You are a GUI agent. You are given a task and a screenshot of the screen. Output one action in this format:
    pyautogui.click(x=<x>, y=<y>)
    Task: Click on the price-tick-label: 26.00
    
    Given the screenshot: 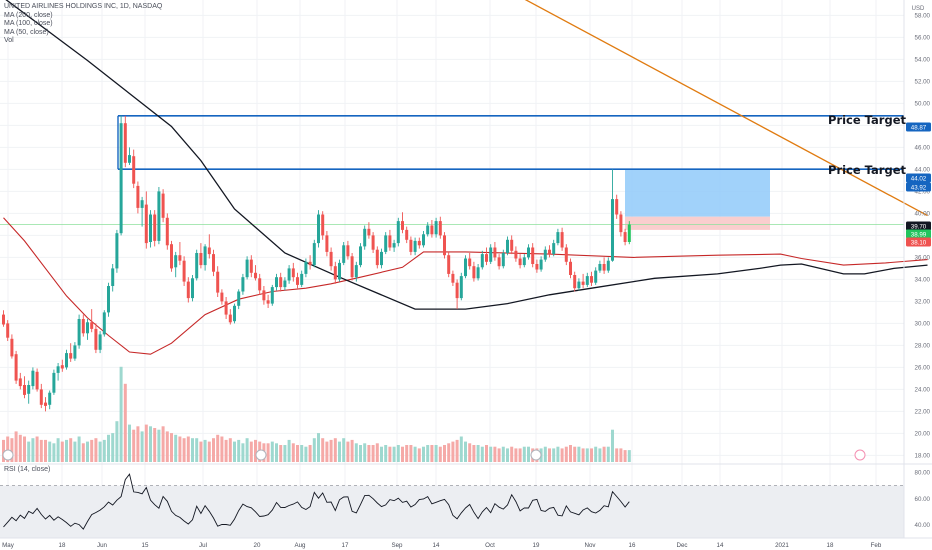 What is the action you would take?
    pyautogui.click(x=923, y=368)
    